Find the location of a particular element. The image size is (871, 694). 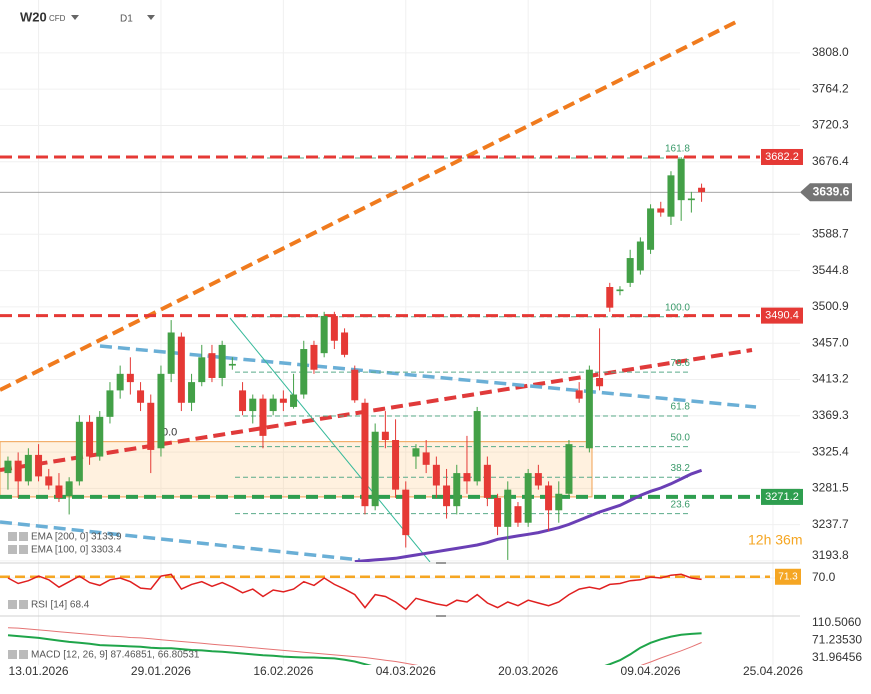

y-tick-label: 71.23530 is located at coordinates (837, 640).